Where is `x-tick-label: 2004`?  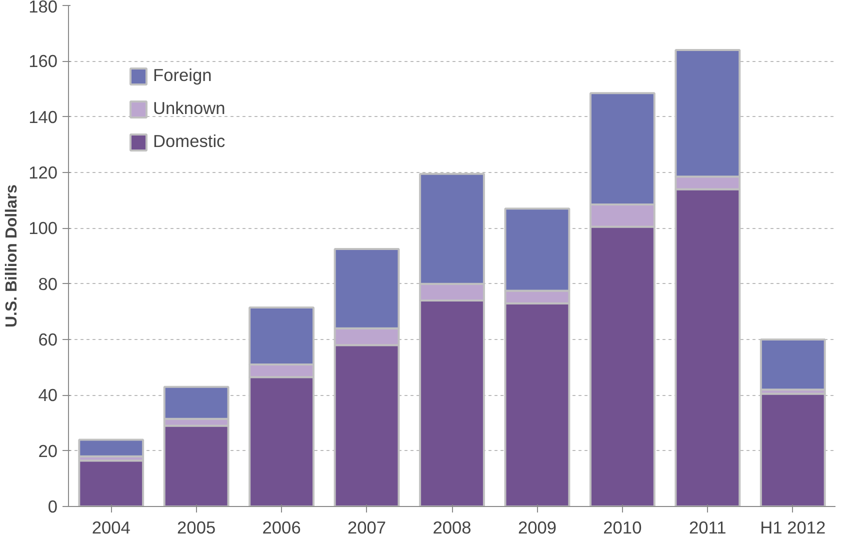 x-tick-label: 2004 is located at coordinates (111, 528).